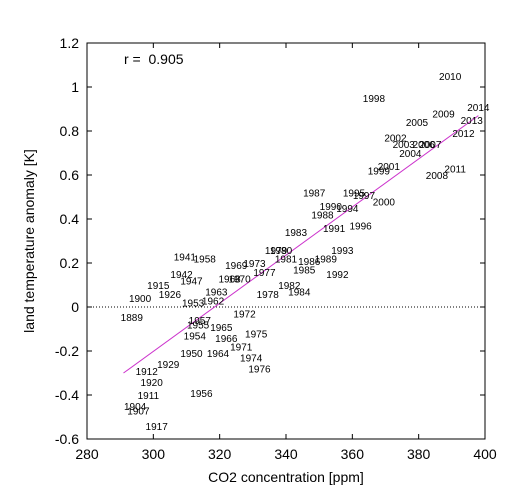  What do you see at coordinates (70, 263) in the screenshot?
I see `y-tick-label: 0.2` at bounding box center [70, 263].